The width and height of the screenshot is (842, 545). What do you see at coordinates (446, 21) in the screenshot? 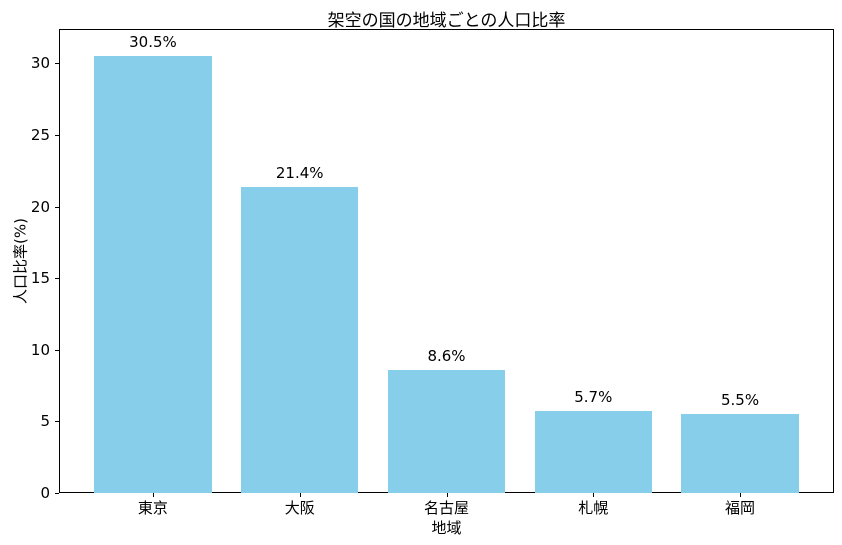
I see `chart-title: 架空の国の地域ごとの人口比率` at bounding box center [446, 21].